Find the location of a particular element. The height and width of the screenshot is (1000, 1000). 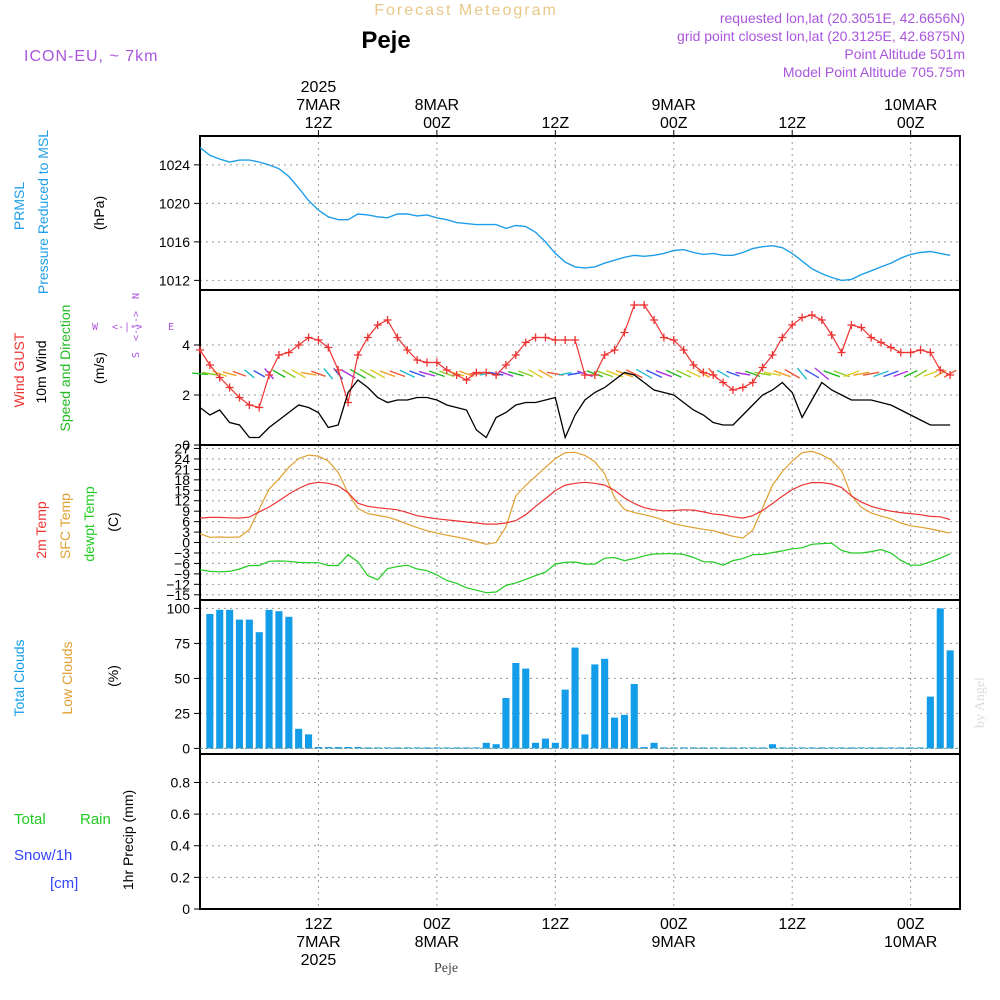

ytick-label: 75 is located at coordinates (182, 643).